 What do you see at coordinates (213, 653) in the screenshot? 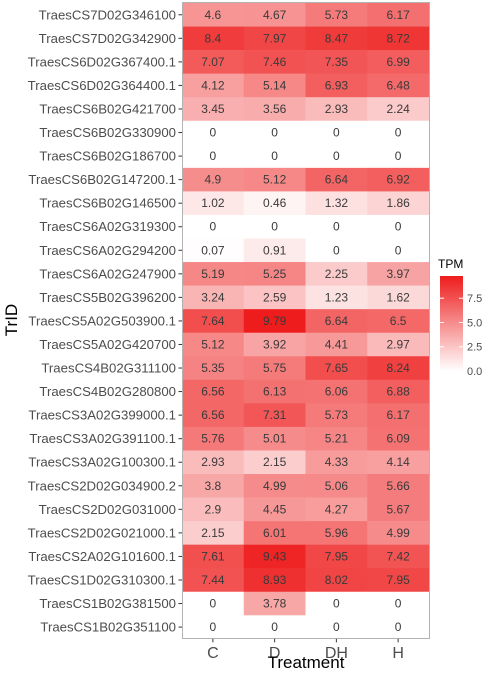
I see `x-tick-label: C` at bounding box center [213, 653].